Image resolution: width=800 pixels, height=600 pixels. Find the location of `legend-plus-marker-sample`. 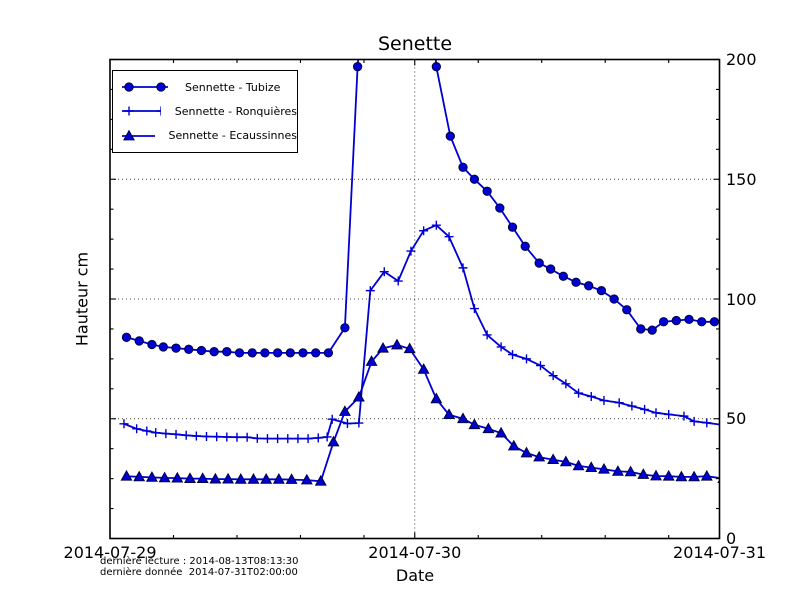

legend-plus-marker-sample is located at coordinates (141, 111).